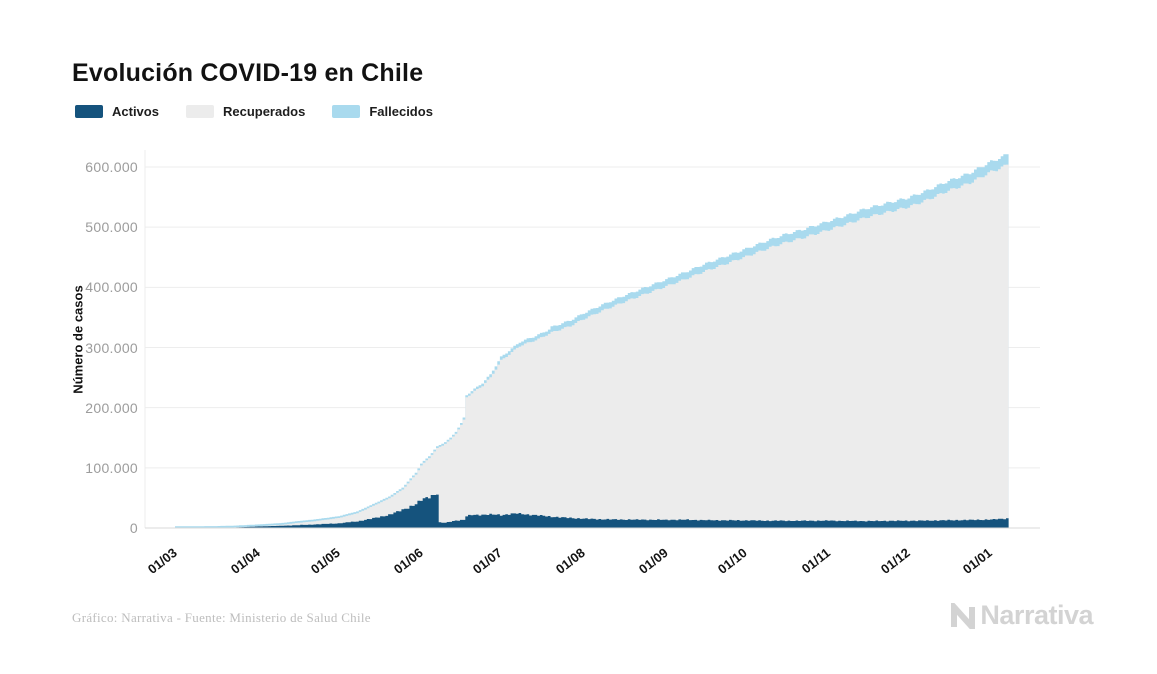 The image size is (1157, 674). I want to click on legend-item-recuperados: Recuperados, so click(245, 111).